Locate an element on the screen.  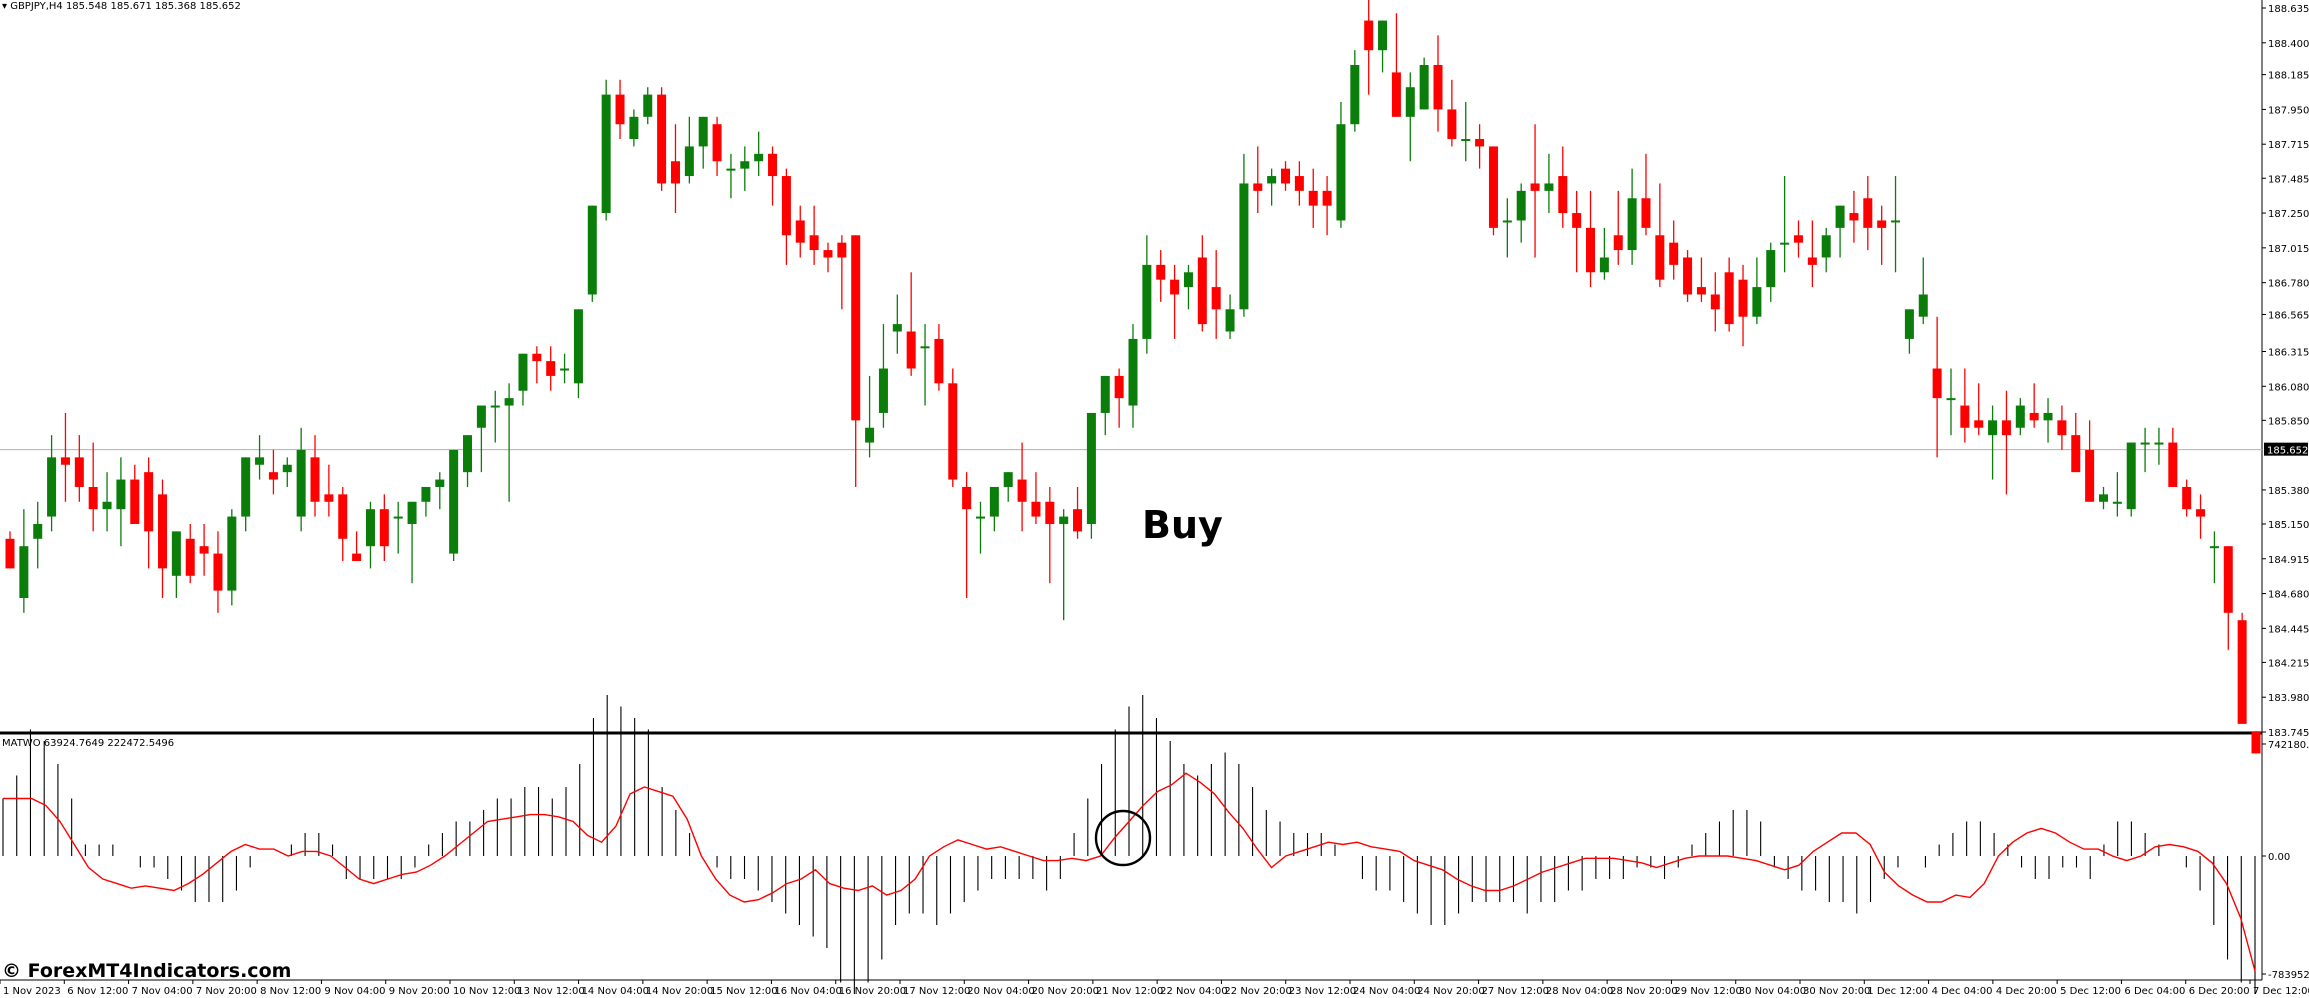
buy-annotation: Buy is located at coordinates (1182, 525).